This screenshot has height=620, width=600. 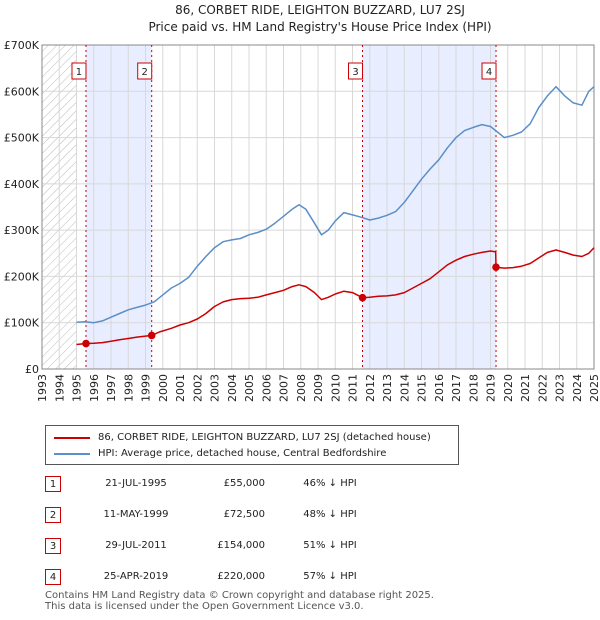 What do you see at coordinates (72, 453) in the screenshot?
I see `legend-swatch-hpi` at bounding box center [72, 453].